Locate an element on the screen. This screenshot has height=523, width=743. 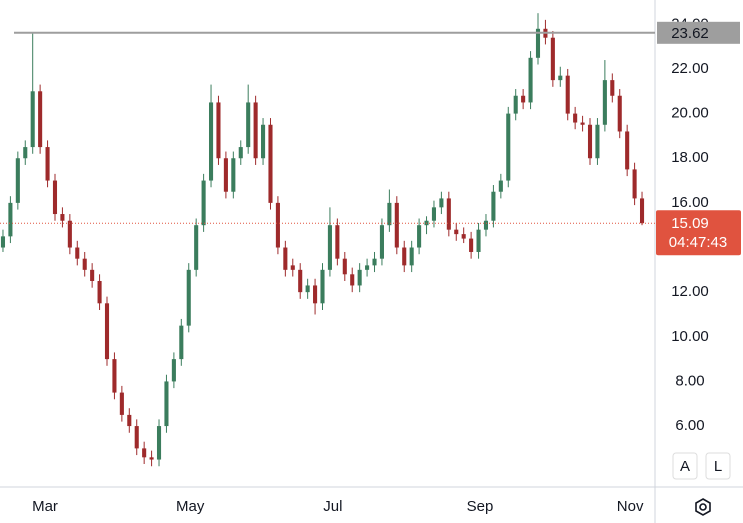
scale-button-label: A is located at coordinates (685, 466).